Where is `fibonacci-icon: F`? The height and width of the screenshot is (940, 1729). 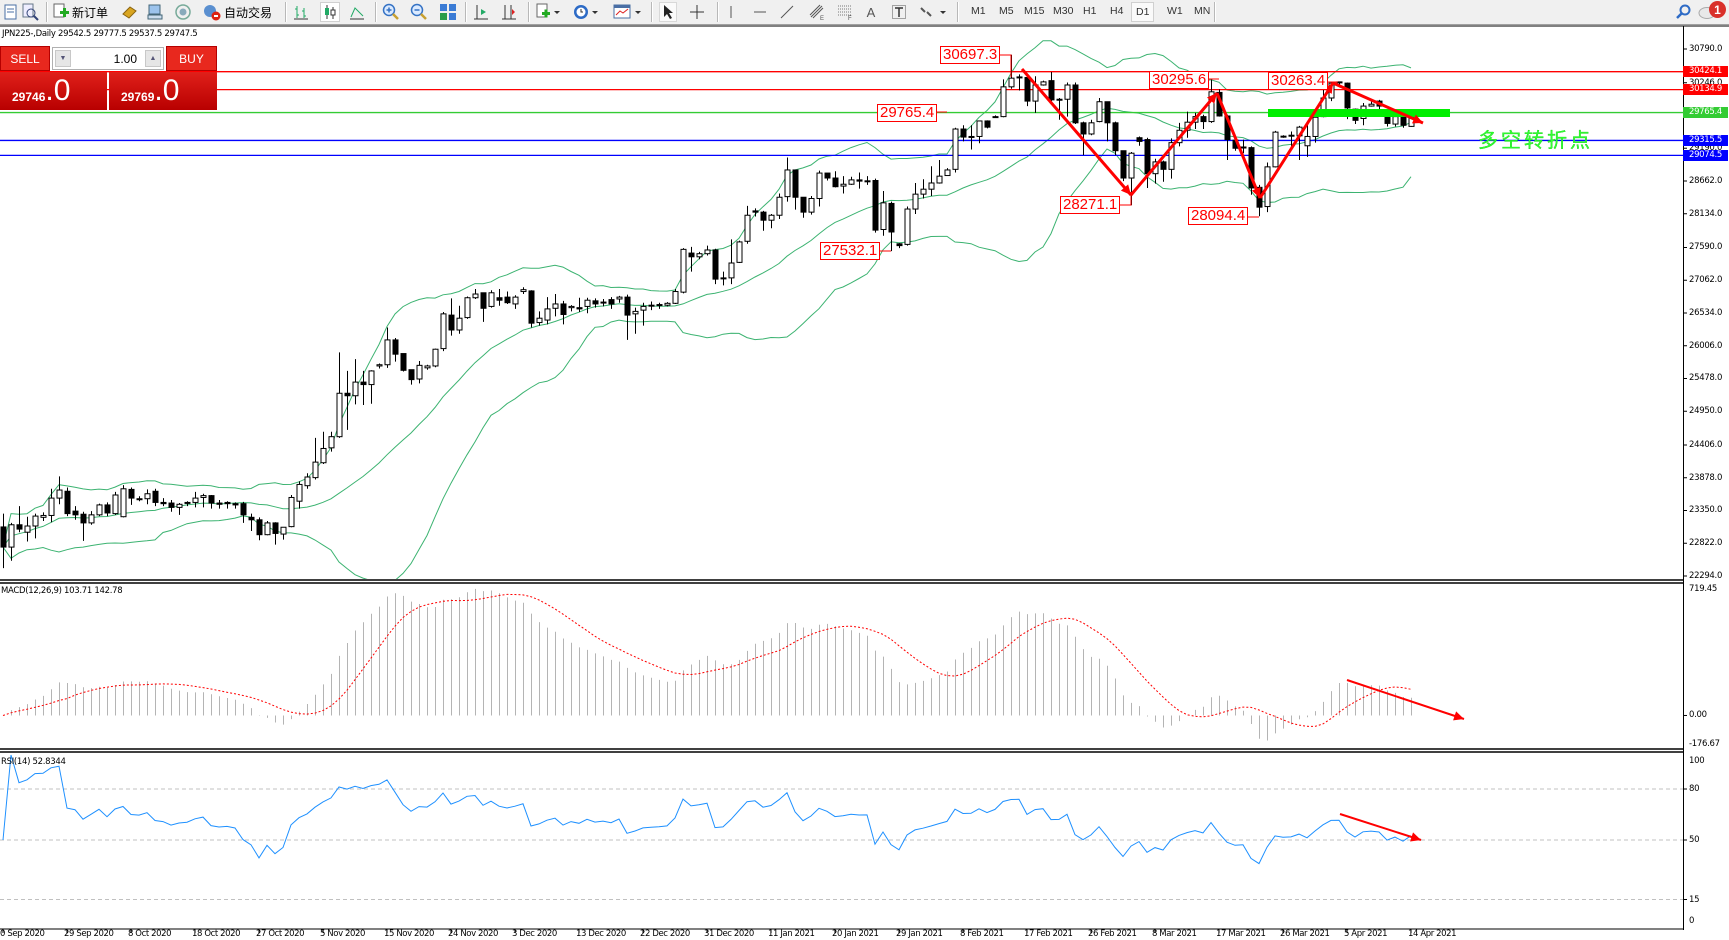
fibonacci-icon: F is located at coordinates (845, 12).